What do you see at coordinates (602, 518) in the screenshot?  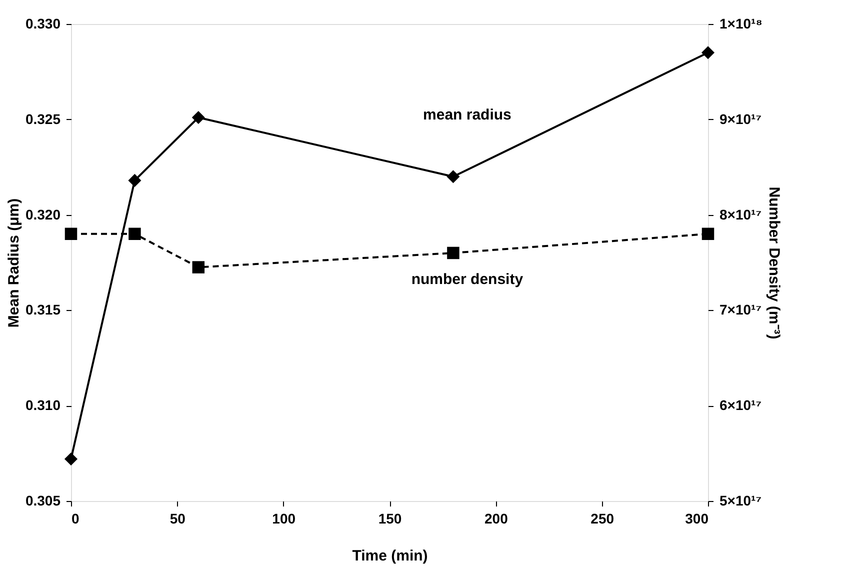 I see `x-tick-label: 250` at bounding box center [602, 518].